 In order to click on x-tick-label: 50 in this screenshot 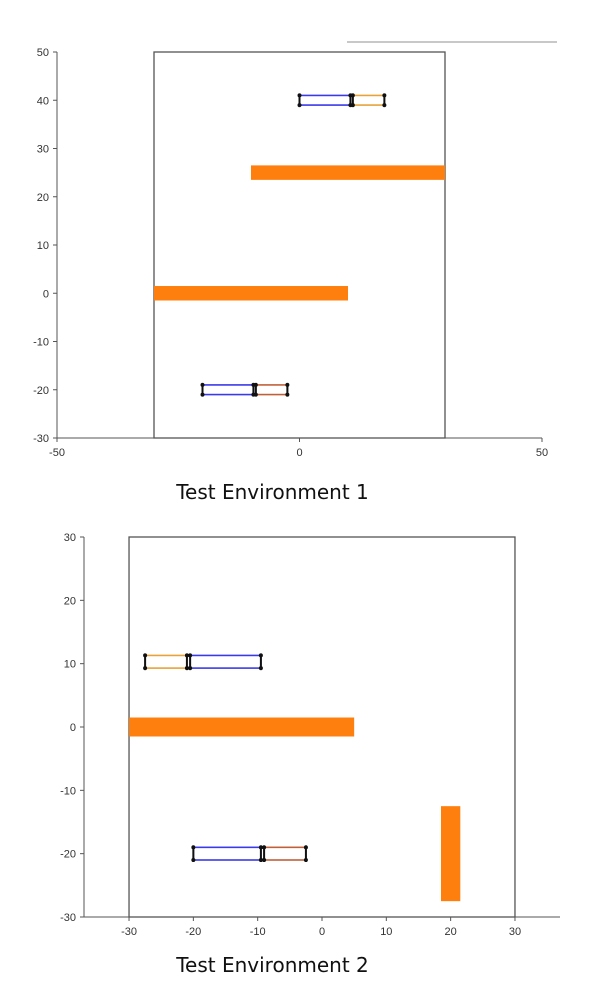, I will do `click(542, 453)`.